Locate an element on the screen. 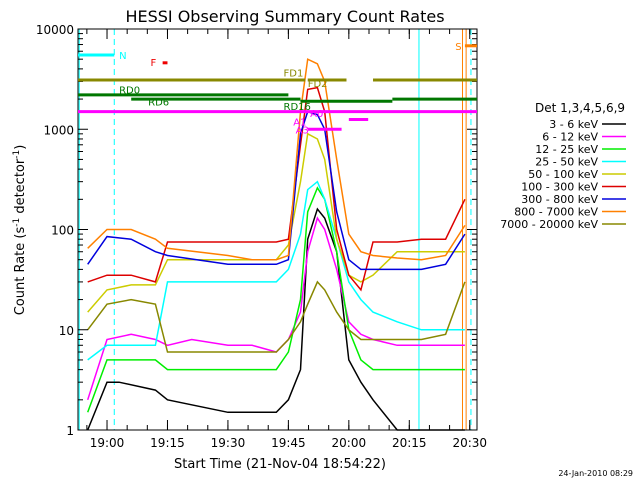  y-tick-label: 1 is located at coordinates (70, 431).